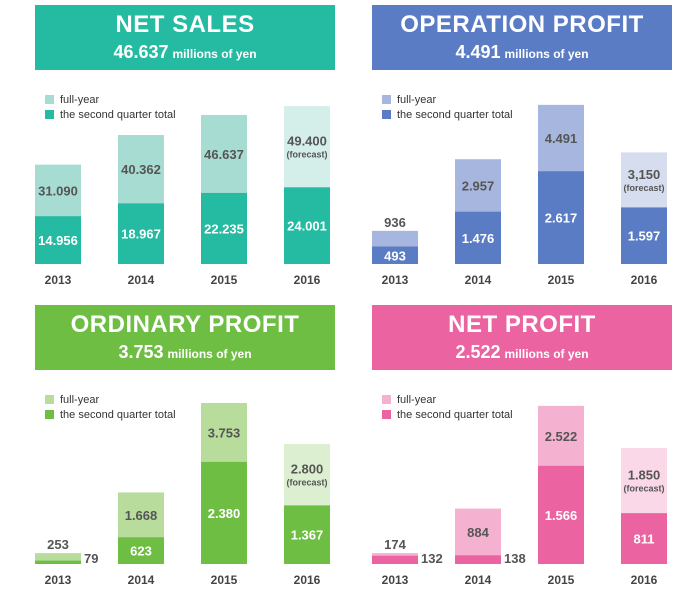  Describe the element at coordinates (478, 532) in the screenshot. I see `data-label-full-year: 884` at that location.